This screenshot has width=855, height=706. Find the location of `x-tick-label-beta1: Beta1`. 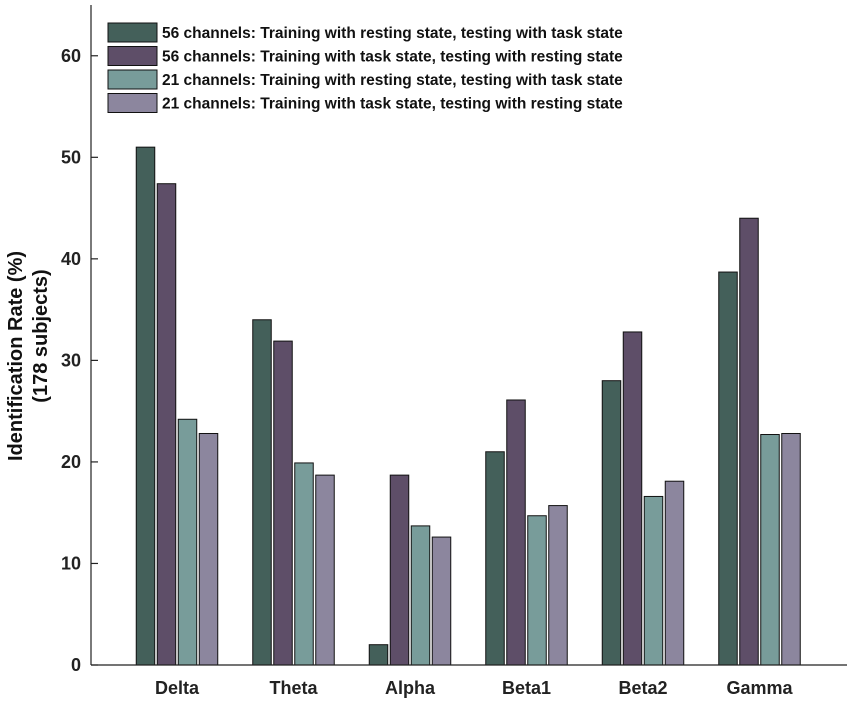

x-tick-label-beta1: Beta1 is located at coordinates (526, 688).